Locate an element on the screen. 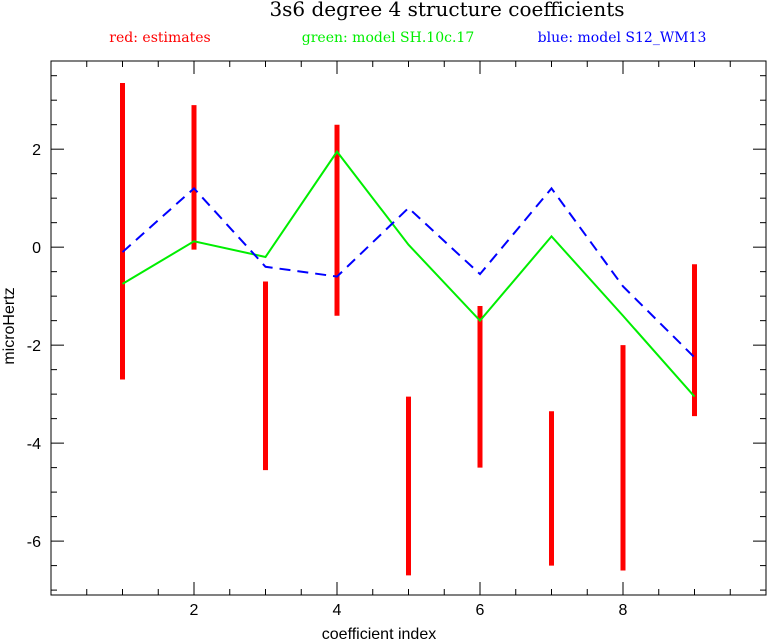 The height and width of the screenshot is (641, 767). y-tick-label: 2 is located at coordinates (36, 150).